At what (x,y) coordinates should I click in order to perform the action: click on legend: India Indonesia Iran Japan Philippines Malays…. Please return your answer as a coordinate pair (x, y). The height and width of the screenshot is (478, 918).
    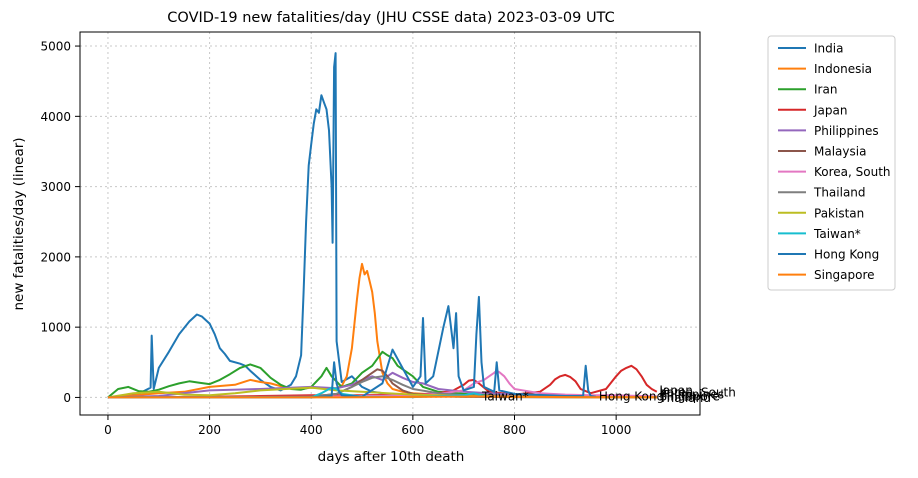
    Looking at the image, I should click on (831, 163).